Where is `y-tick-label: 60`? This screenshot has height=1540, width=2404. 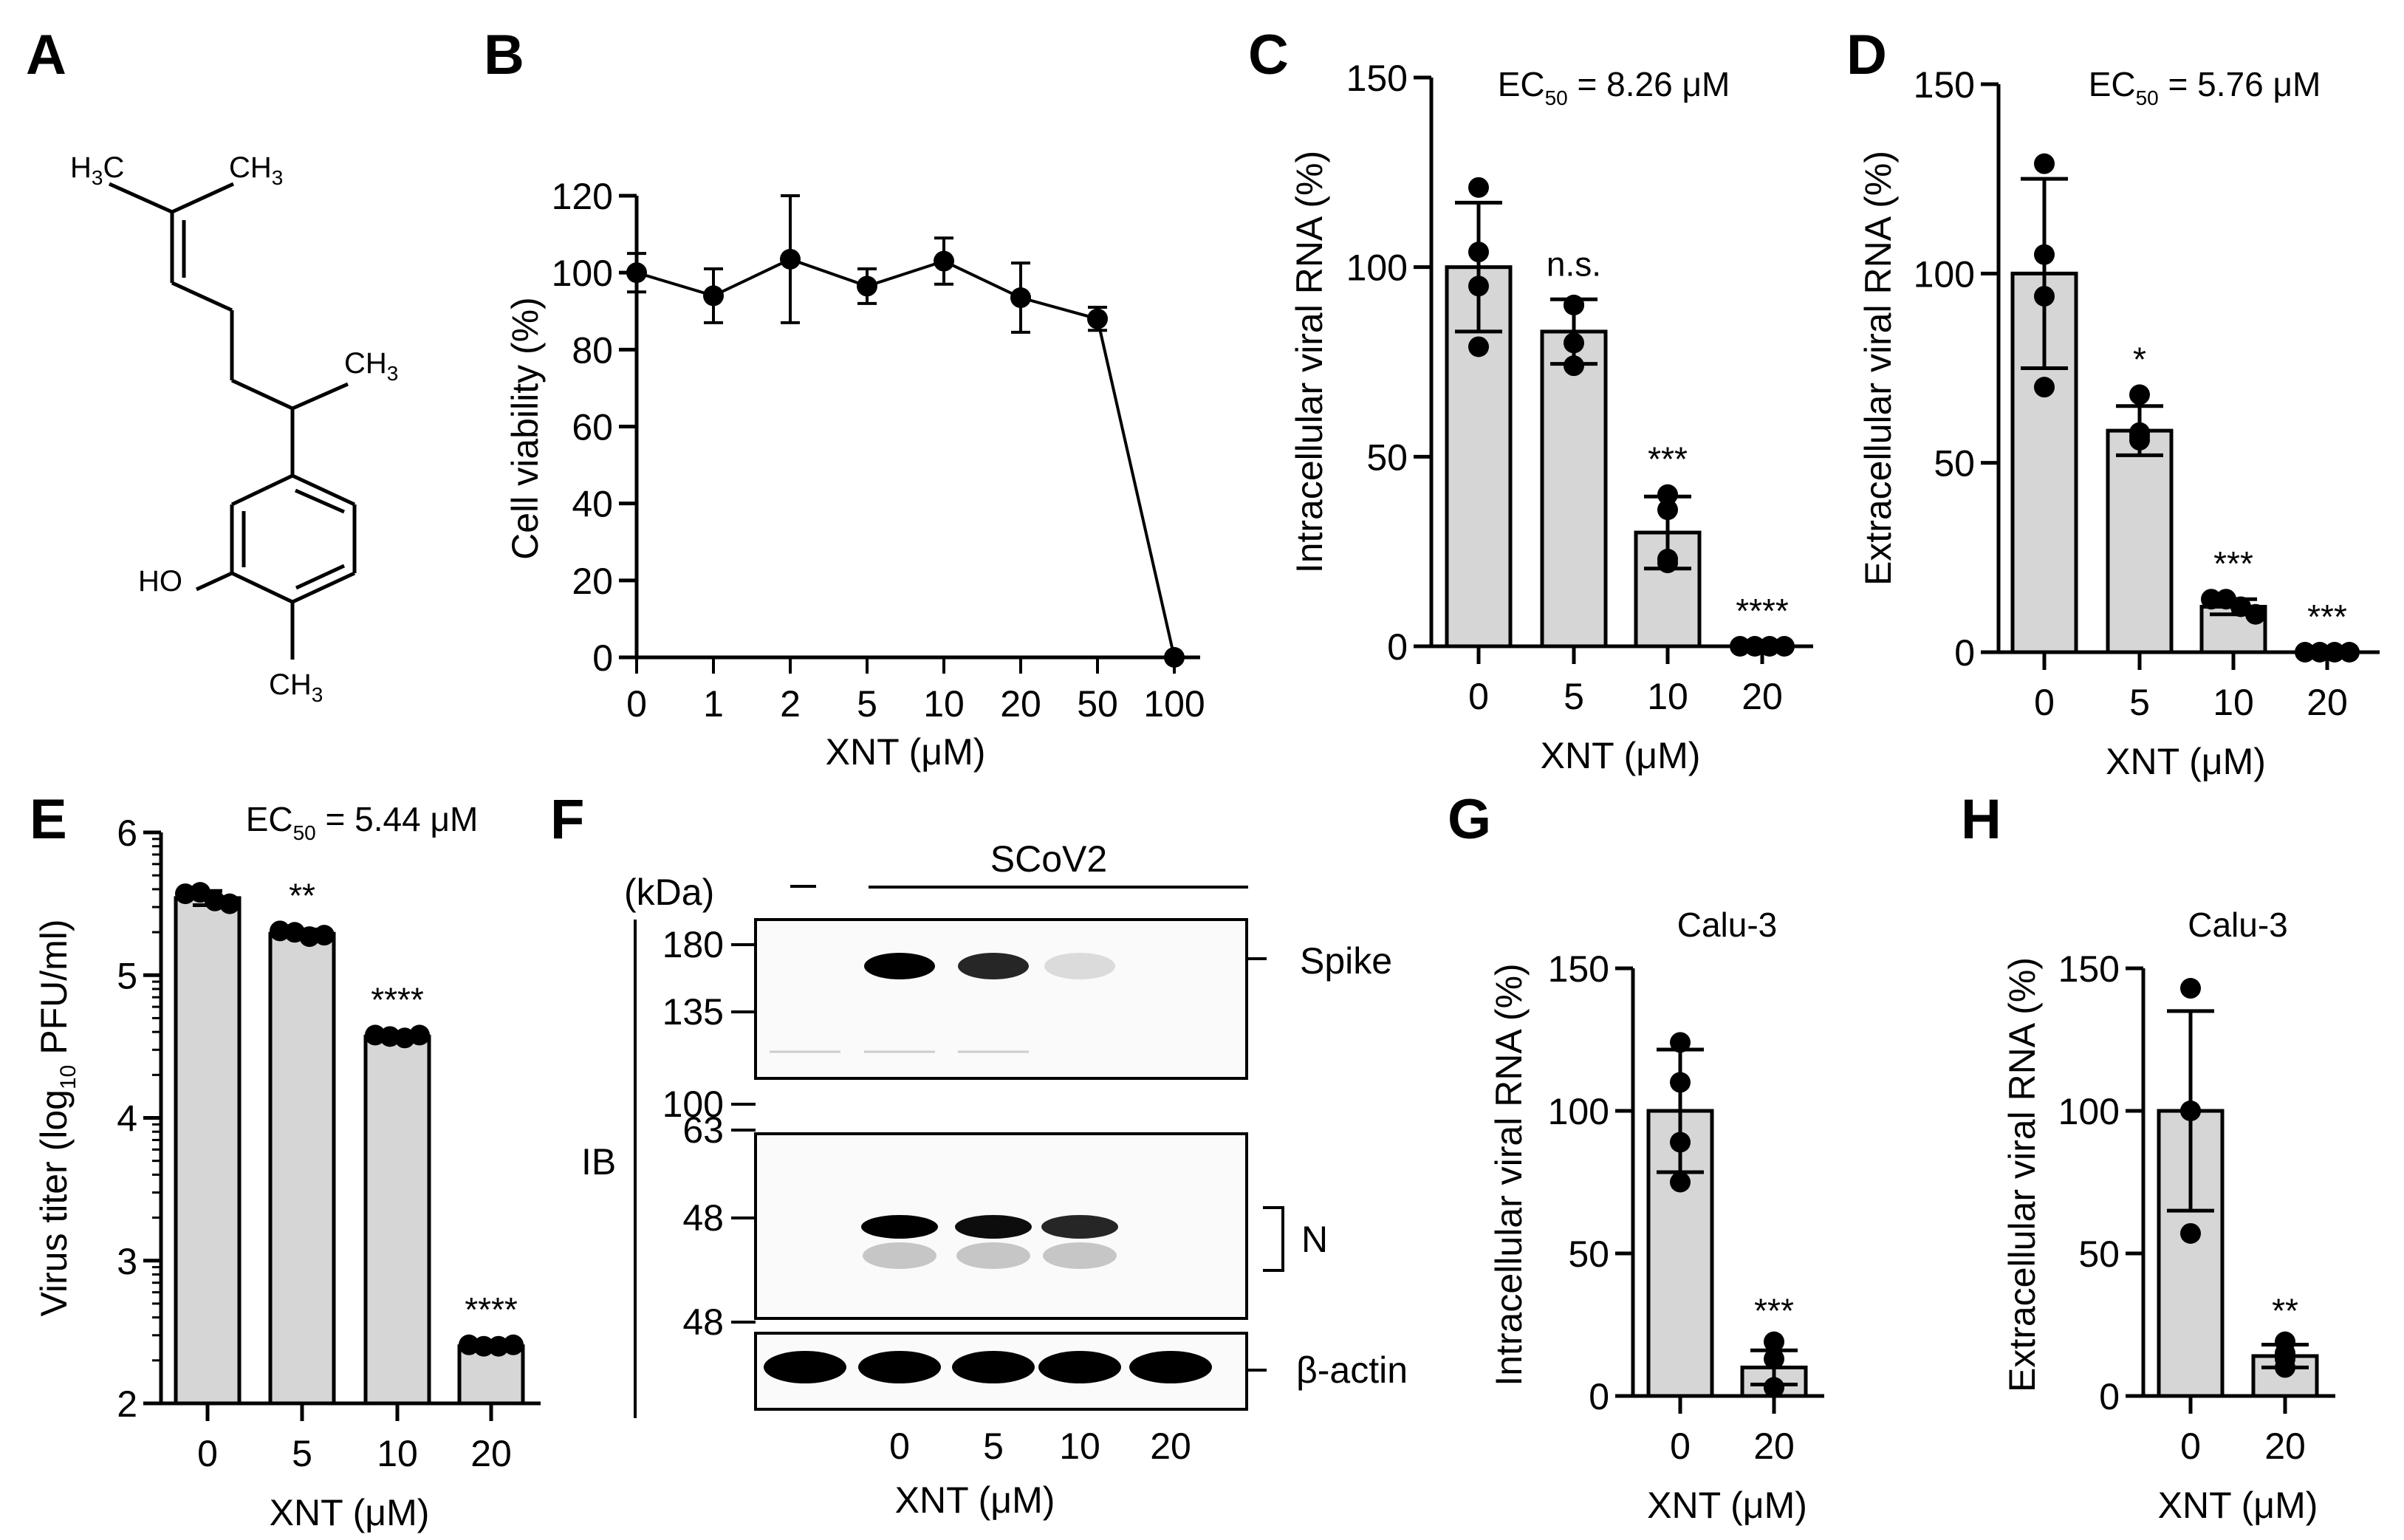 y-tick-label: 60 is located at coordinates (592, 427).